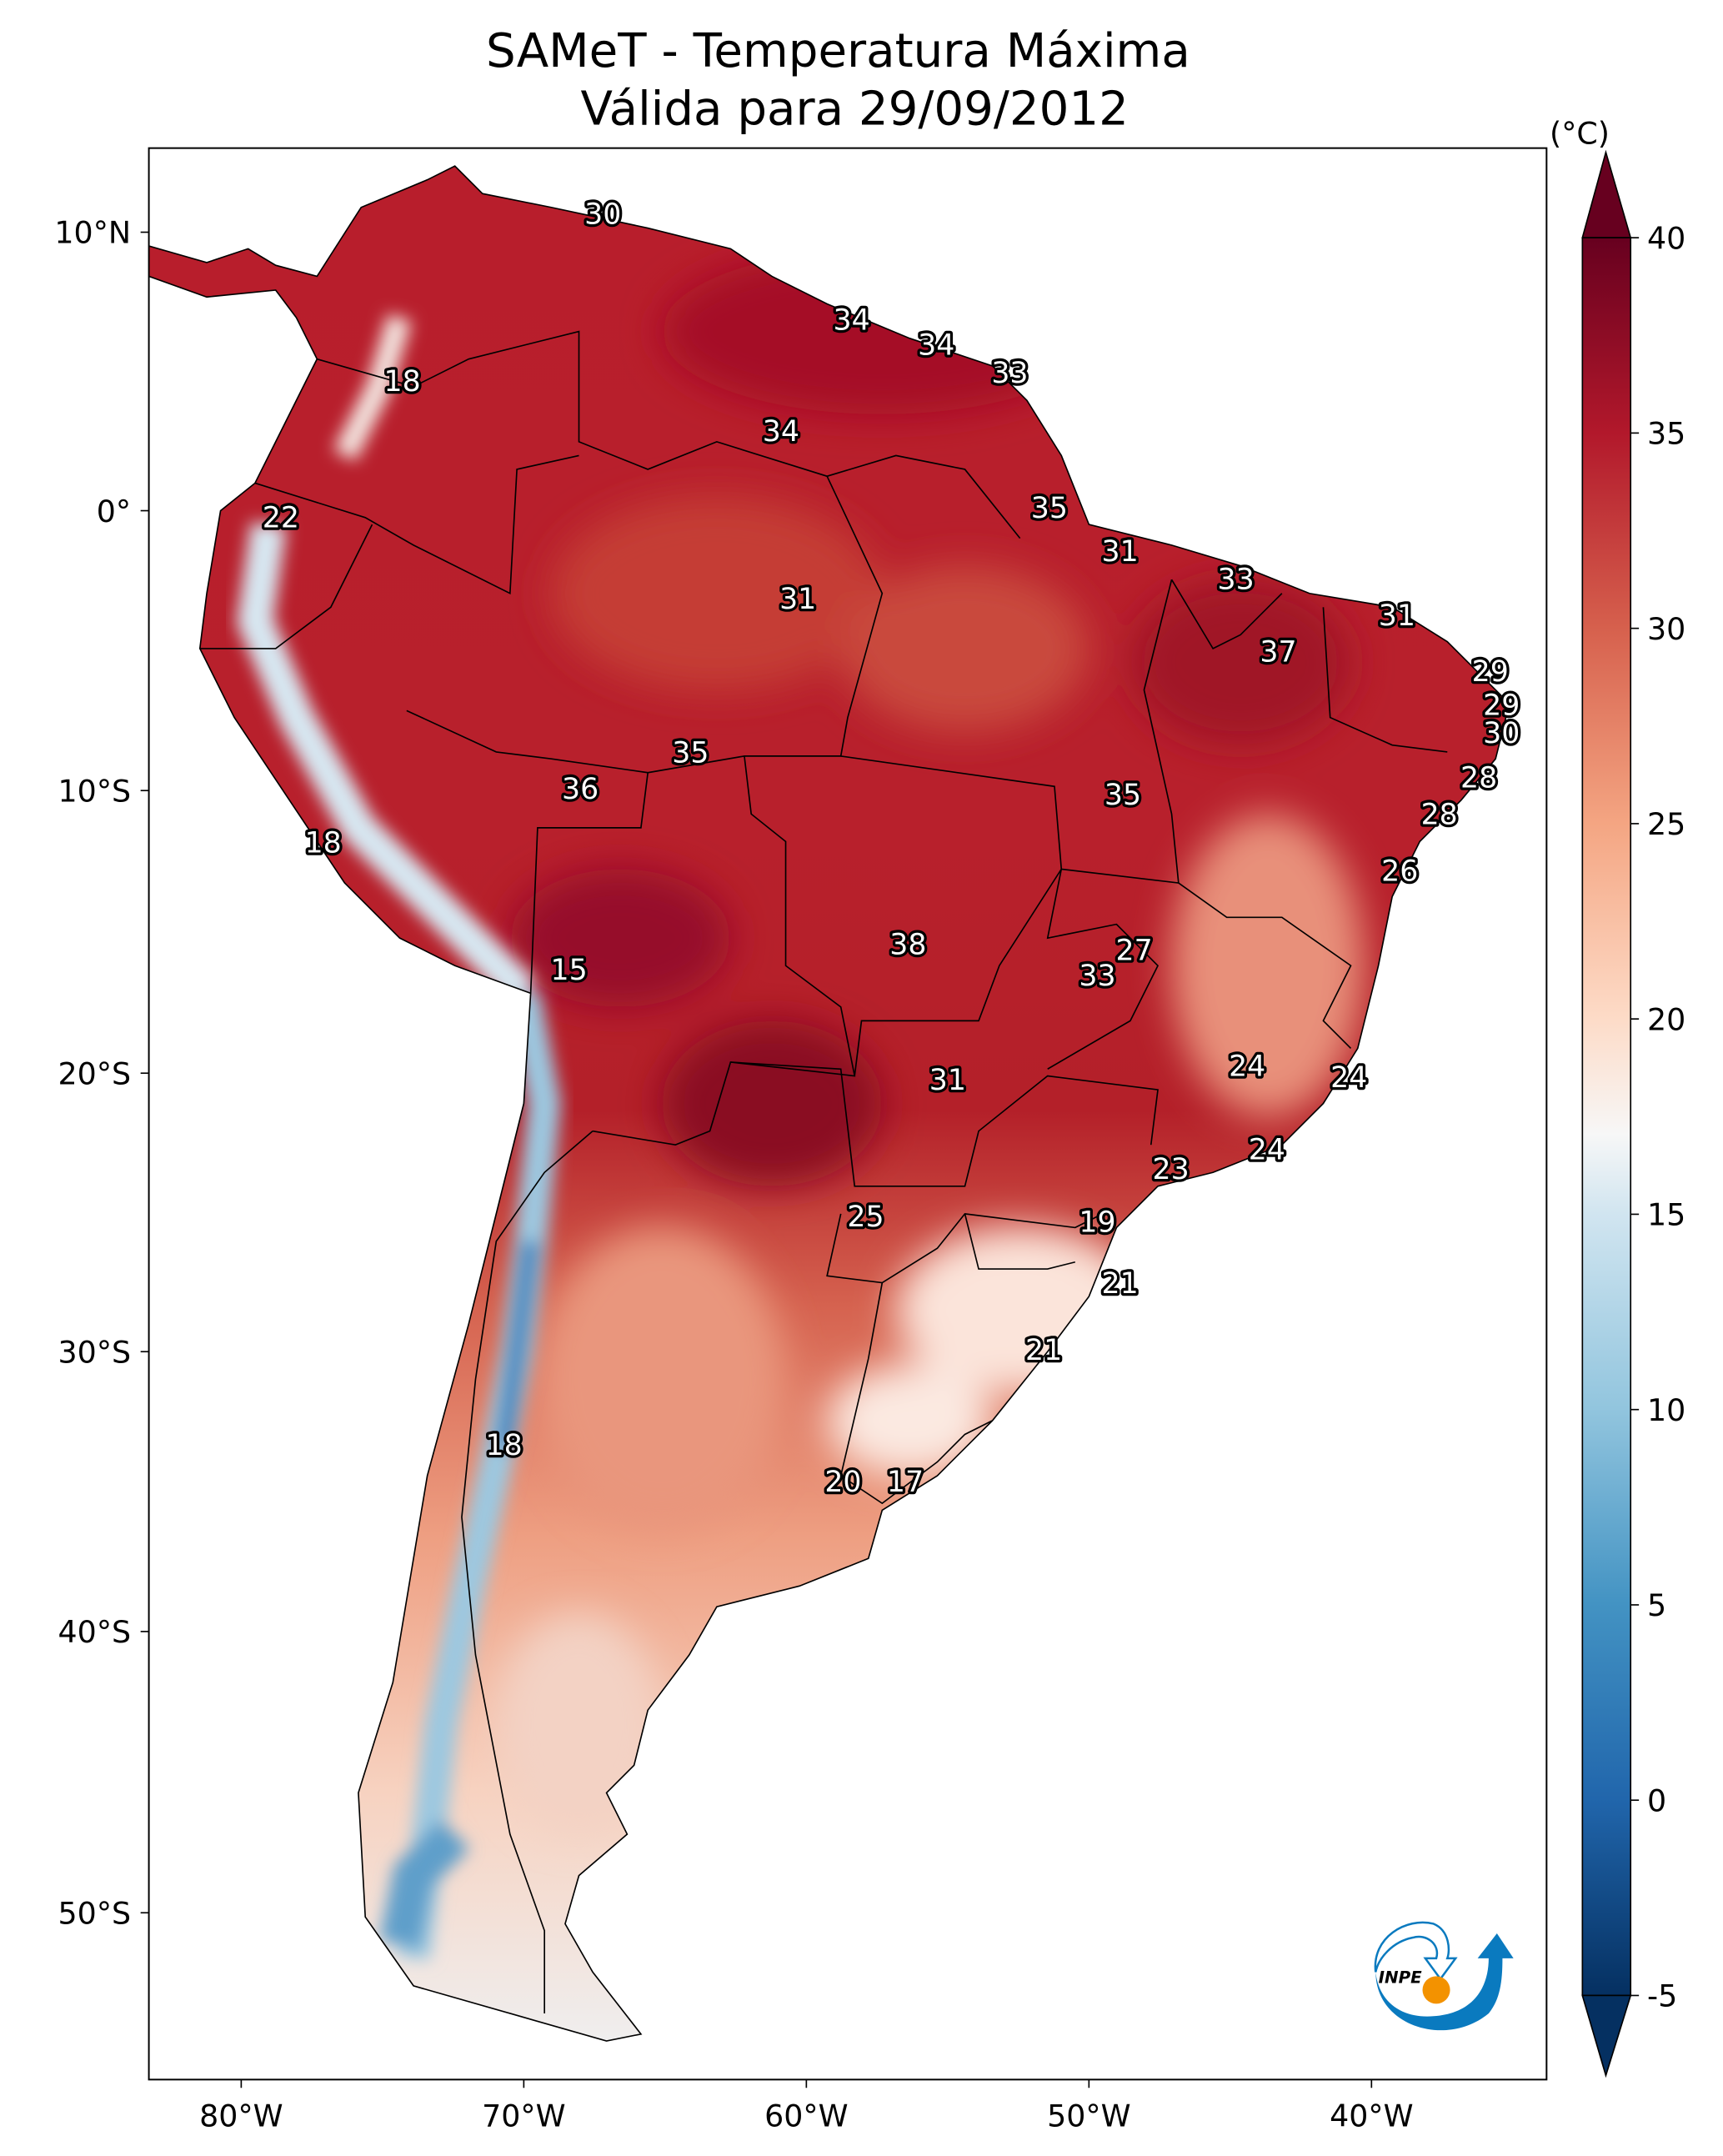 This screenshot has height=2156, width=1723. I want to click on colorbar-tick-label: 0, so click(1657, 1800).